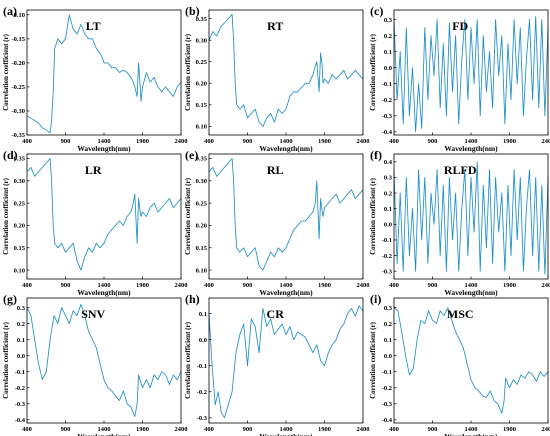 The width and height of the screenshot is (550, 436). I want to click on panel-title: FD, so click(460, 26).